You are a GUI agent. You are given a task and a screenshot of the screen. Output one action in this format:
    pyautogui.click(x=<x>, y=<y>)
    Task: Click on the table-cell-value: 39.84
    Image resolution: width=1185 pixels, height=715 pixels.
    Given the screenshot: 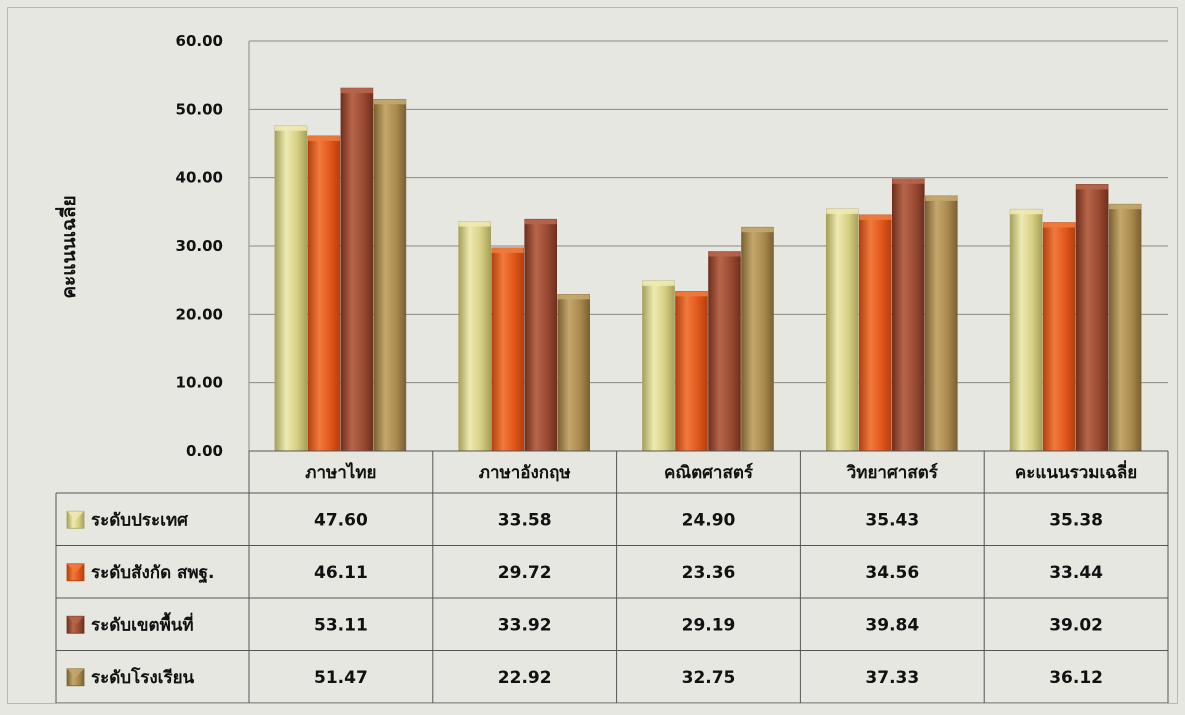 What is the action you would take?
    pyautogui.click(x=892, y=625)
    